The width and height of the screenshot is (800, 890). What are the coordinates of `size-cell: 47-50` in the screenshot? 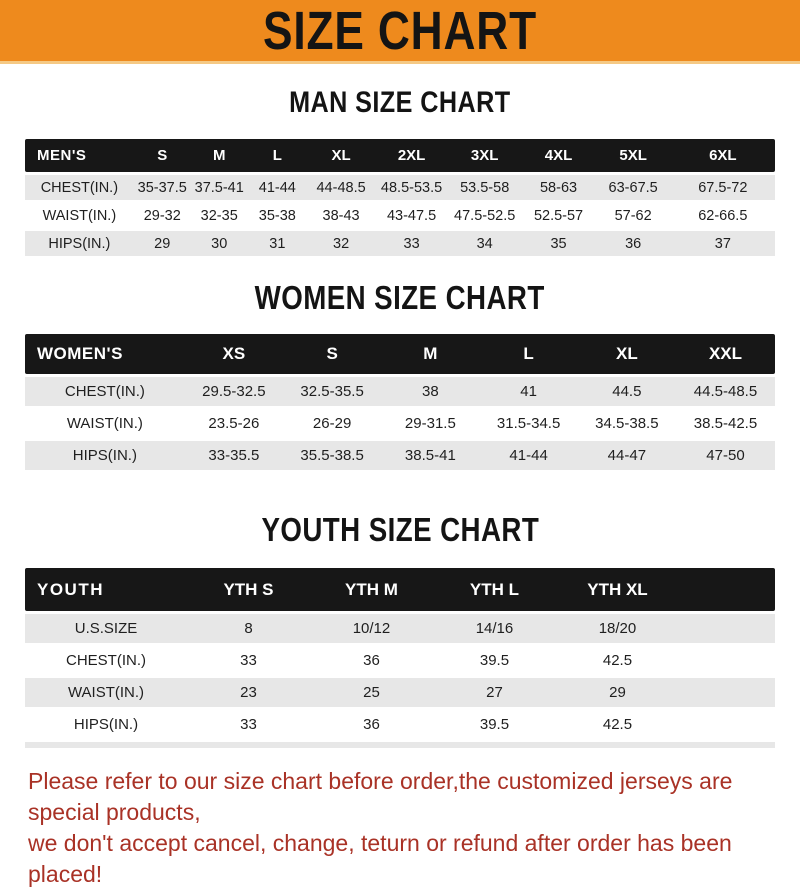 It's located at (725, 455).